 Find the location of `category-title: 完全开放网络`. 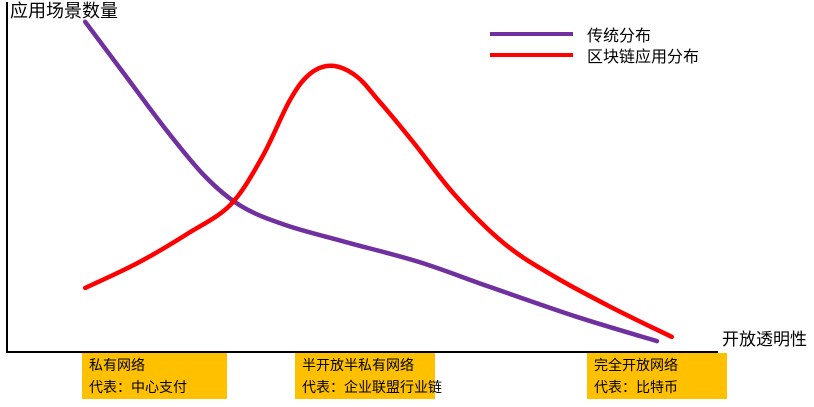

category-title: 完全开放网络 is located at coordinates (636, 366).